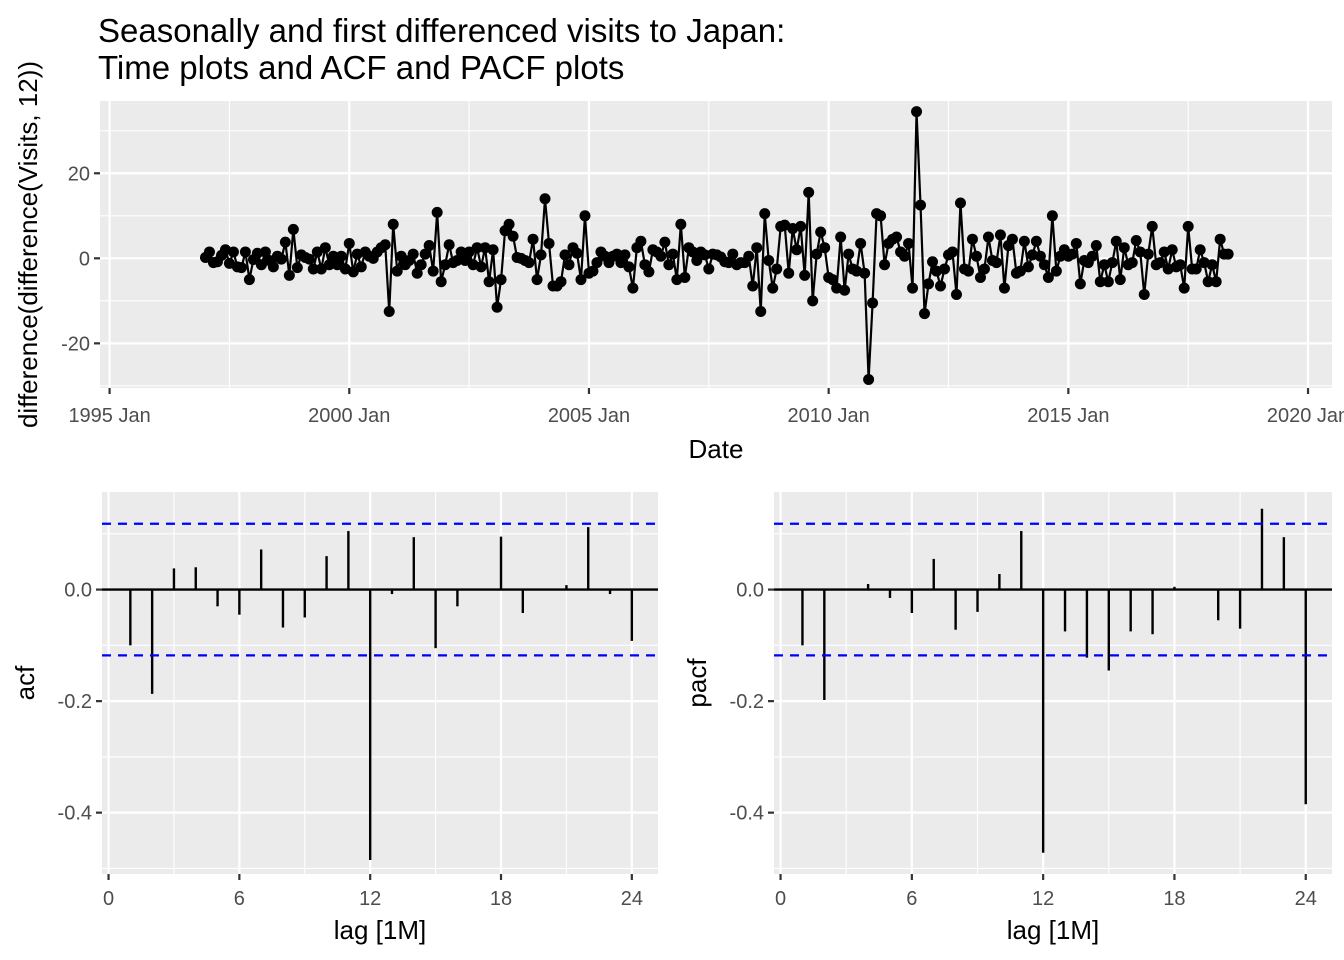 This screenshot has width=1344, height=960. I want to click on acf-plot-x-tick-label: 12, so click(370, 899).